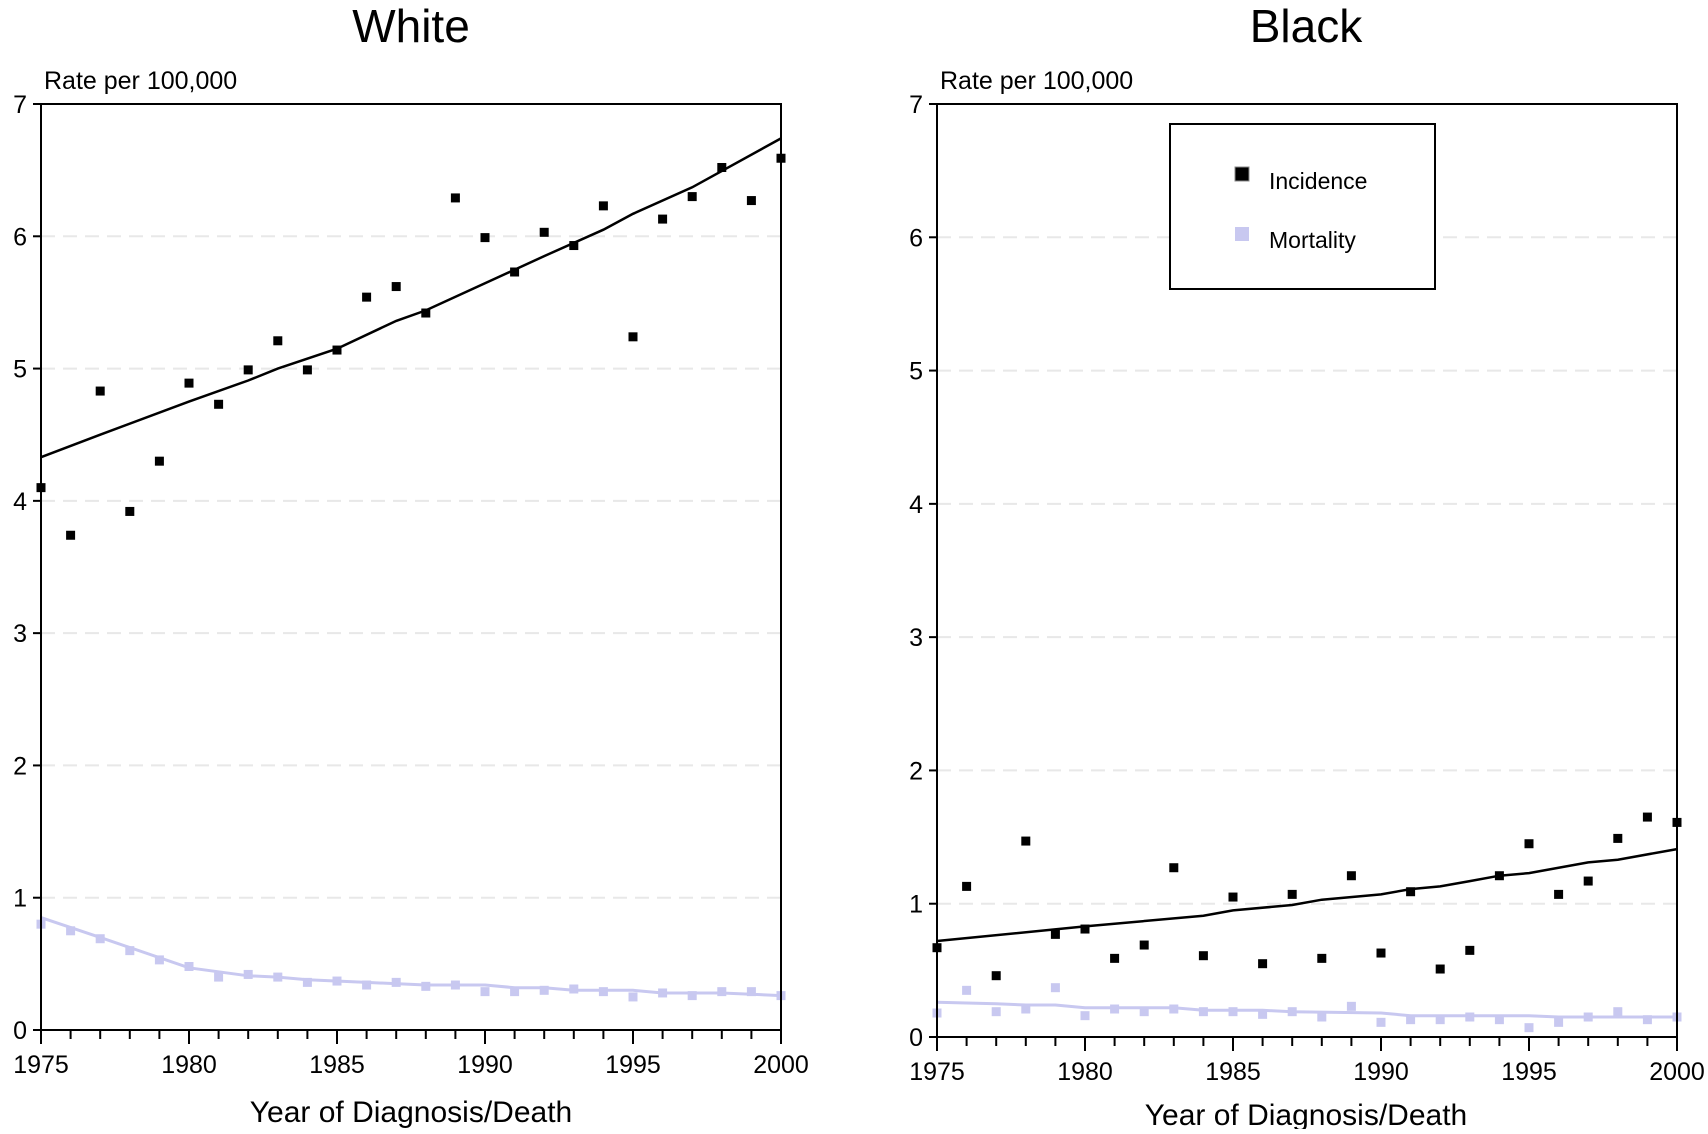  Describe the element at coordinates (1242, 174) in the screenshot. I see `legend-marker-incidence` at that location.